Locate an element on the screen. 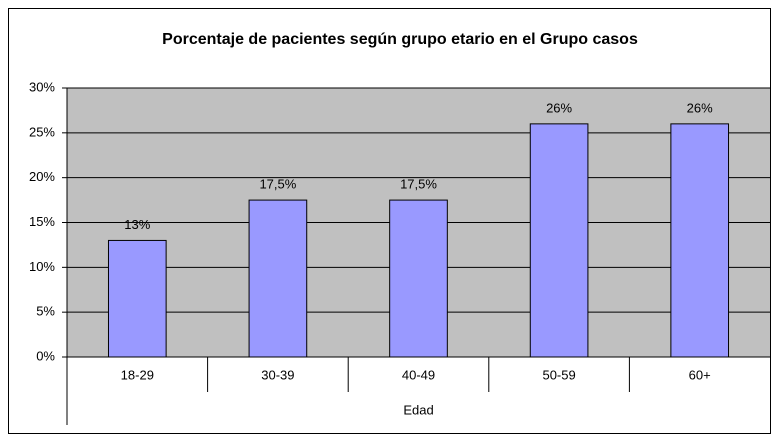 Image resolution: width=779 pixels, height=434 pixels. y-tick-label: 25% is located at coordinates (42, 131).